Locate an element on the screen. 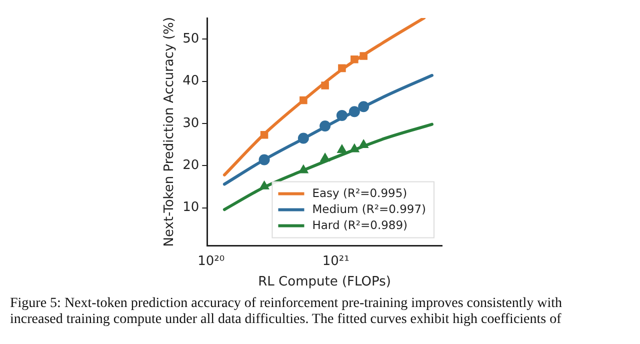 This screenshot has width=640, height=344. y-tick-label: 50 is located at coordinates (191, 38).